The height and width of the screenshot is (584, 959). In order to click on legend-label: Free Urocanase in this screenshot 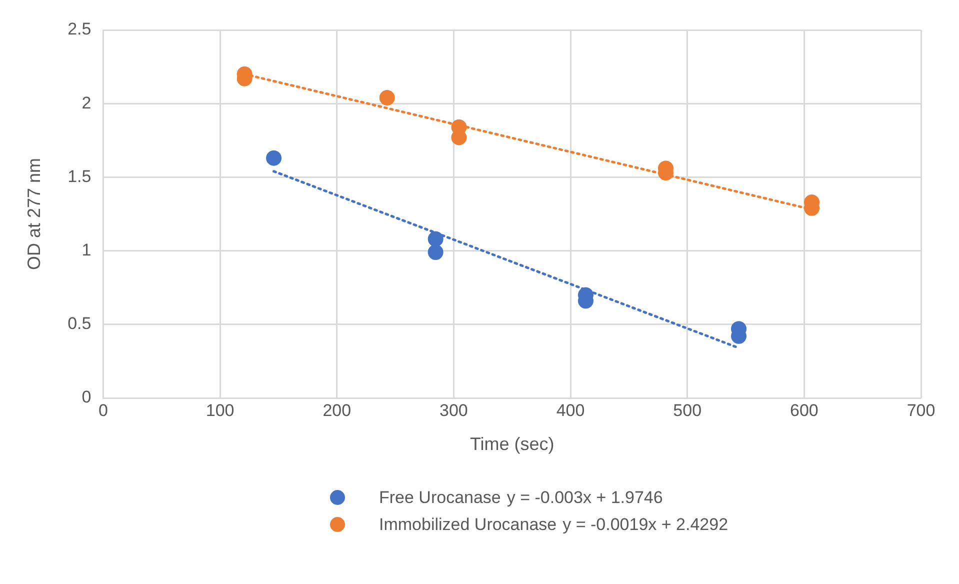, I will do `click(440, 498)`.